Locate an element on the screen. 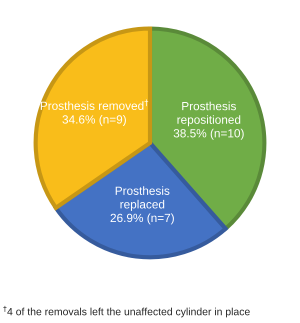 This screenshot has width=300, height=323. slice-label: Prosthesis replaced is located at coordinates (143, 198).